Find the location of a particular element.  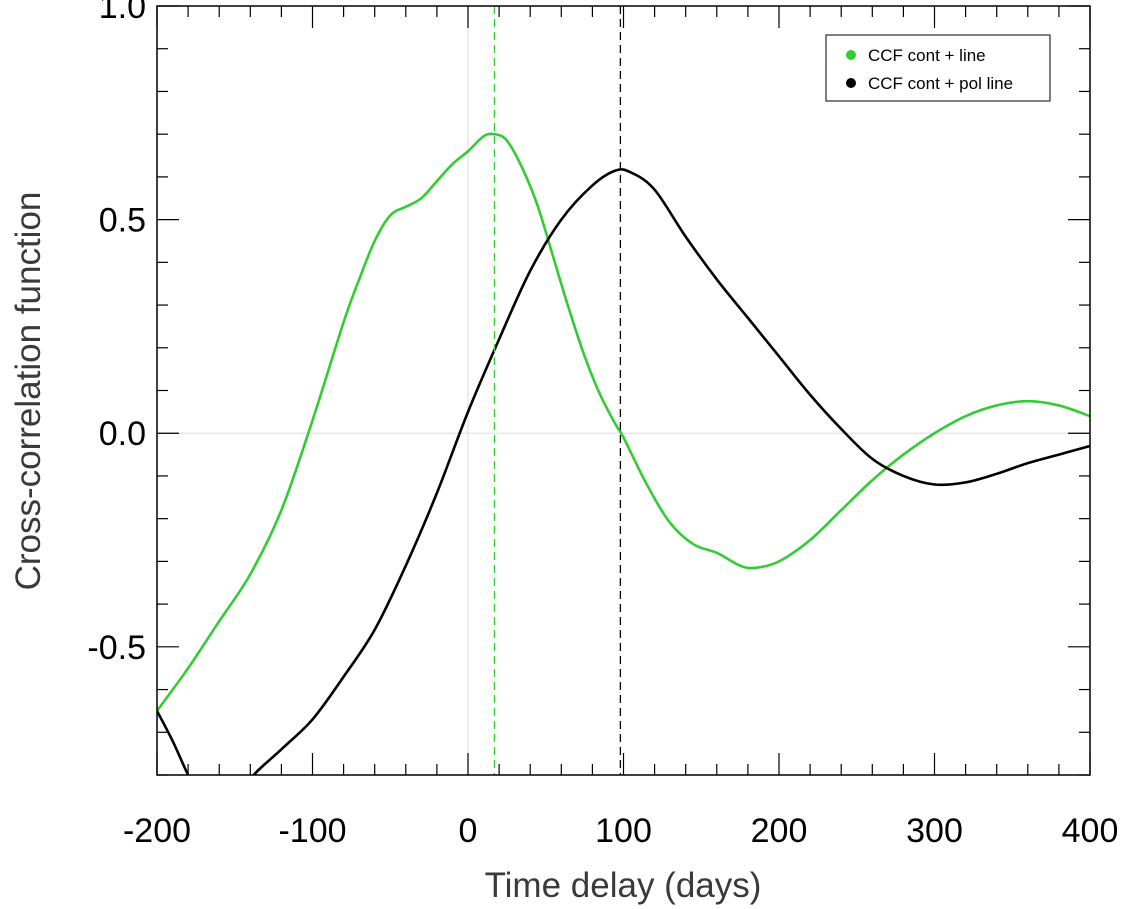

x-tick-label: 400 is located at coordinates (1090, 831).